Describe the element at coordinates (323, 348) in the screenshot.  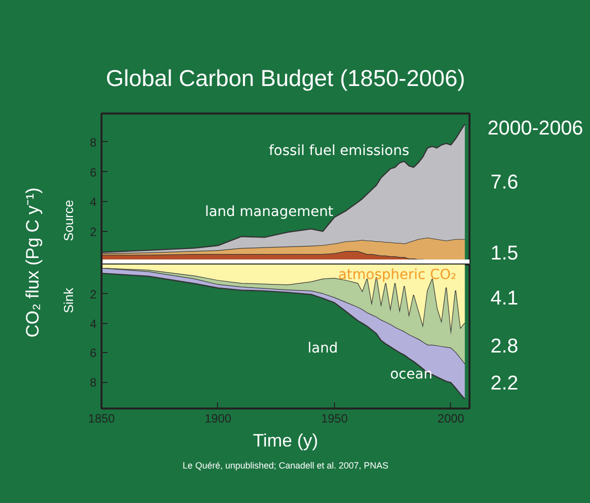
I see `annotation: land` at that location.